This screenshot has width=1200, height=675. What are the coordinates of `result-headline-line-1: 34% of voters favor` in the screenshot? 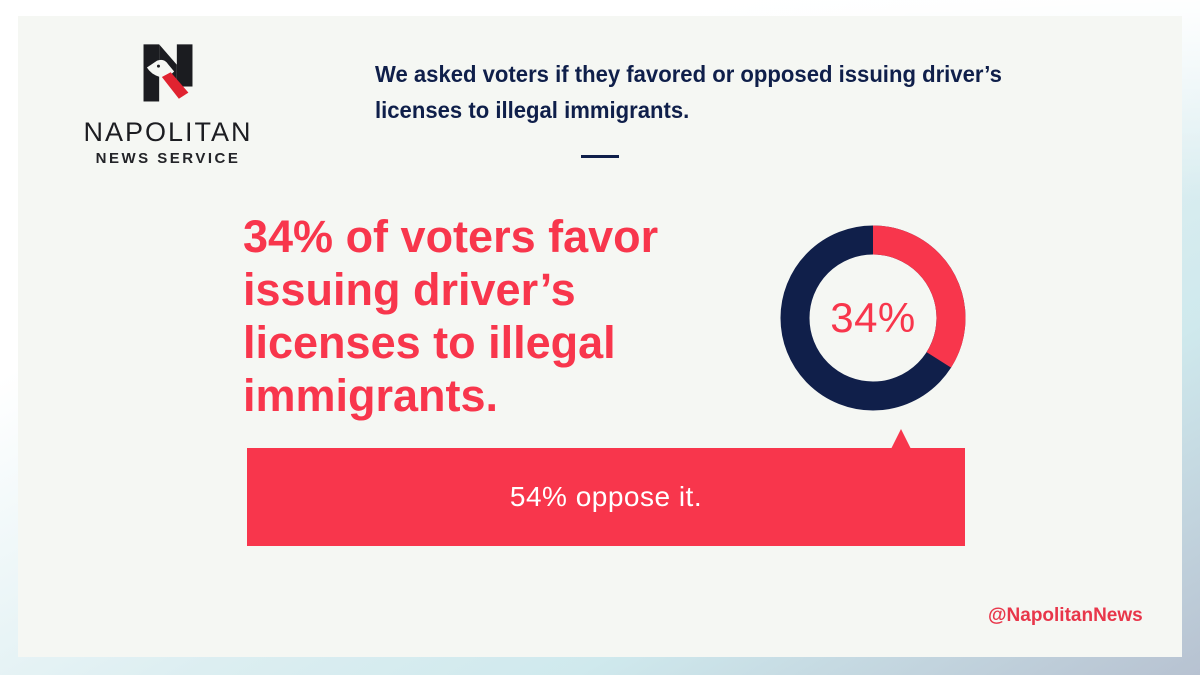 It's located at (451, 236).